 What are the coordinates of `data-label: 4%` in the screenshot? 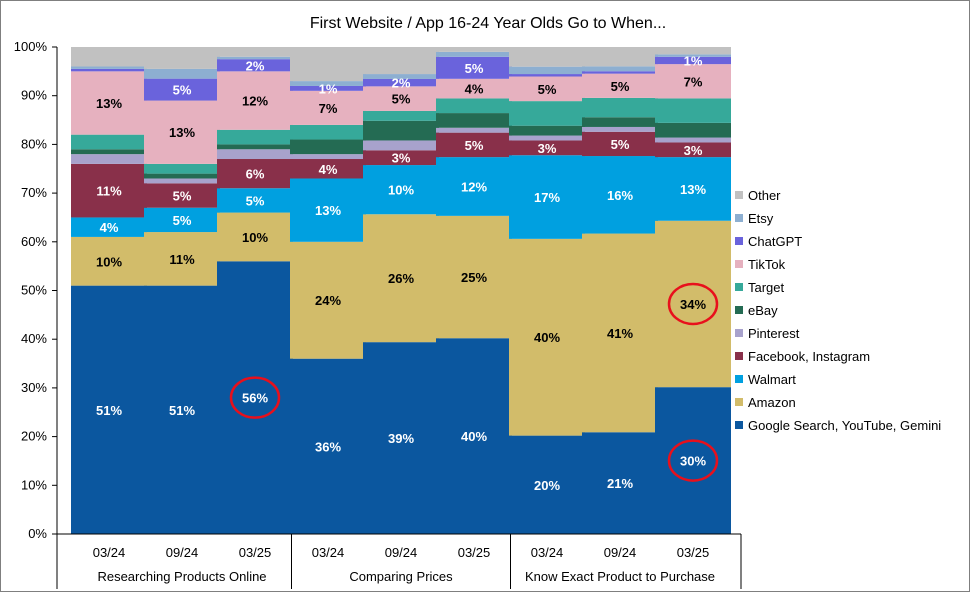 It's located at (474, 89).